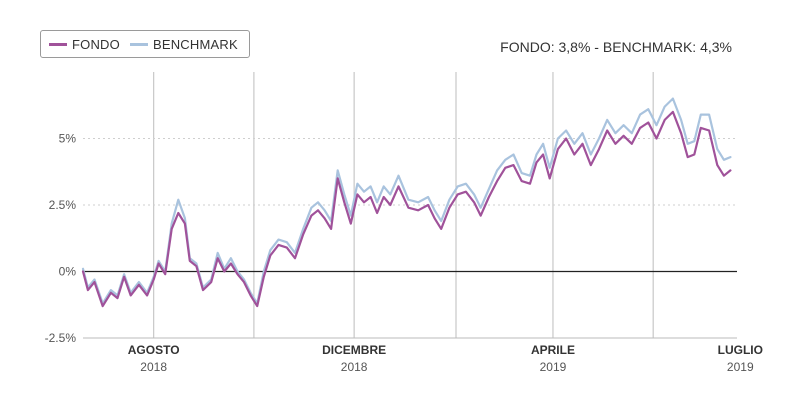 The image size is (796, 400). Describe the element at coordinates (354, 350) in the screenshot. I see `x-tick-month-label: DICEMBRE` at that location.